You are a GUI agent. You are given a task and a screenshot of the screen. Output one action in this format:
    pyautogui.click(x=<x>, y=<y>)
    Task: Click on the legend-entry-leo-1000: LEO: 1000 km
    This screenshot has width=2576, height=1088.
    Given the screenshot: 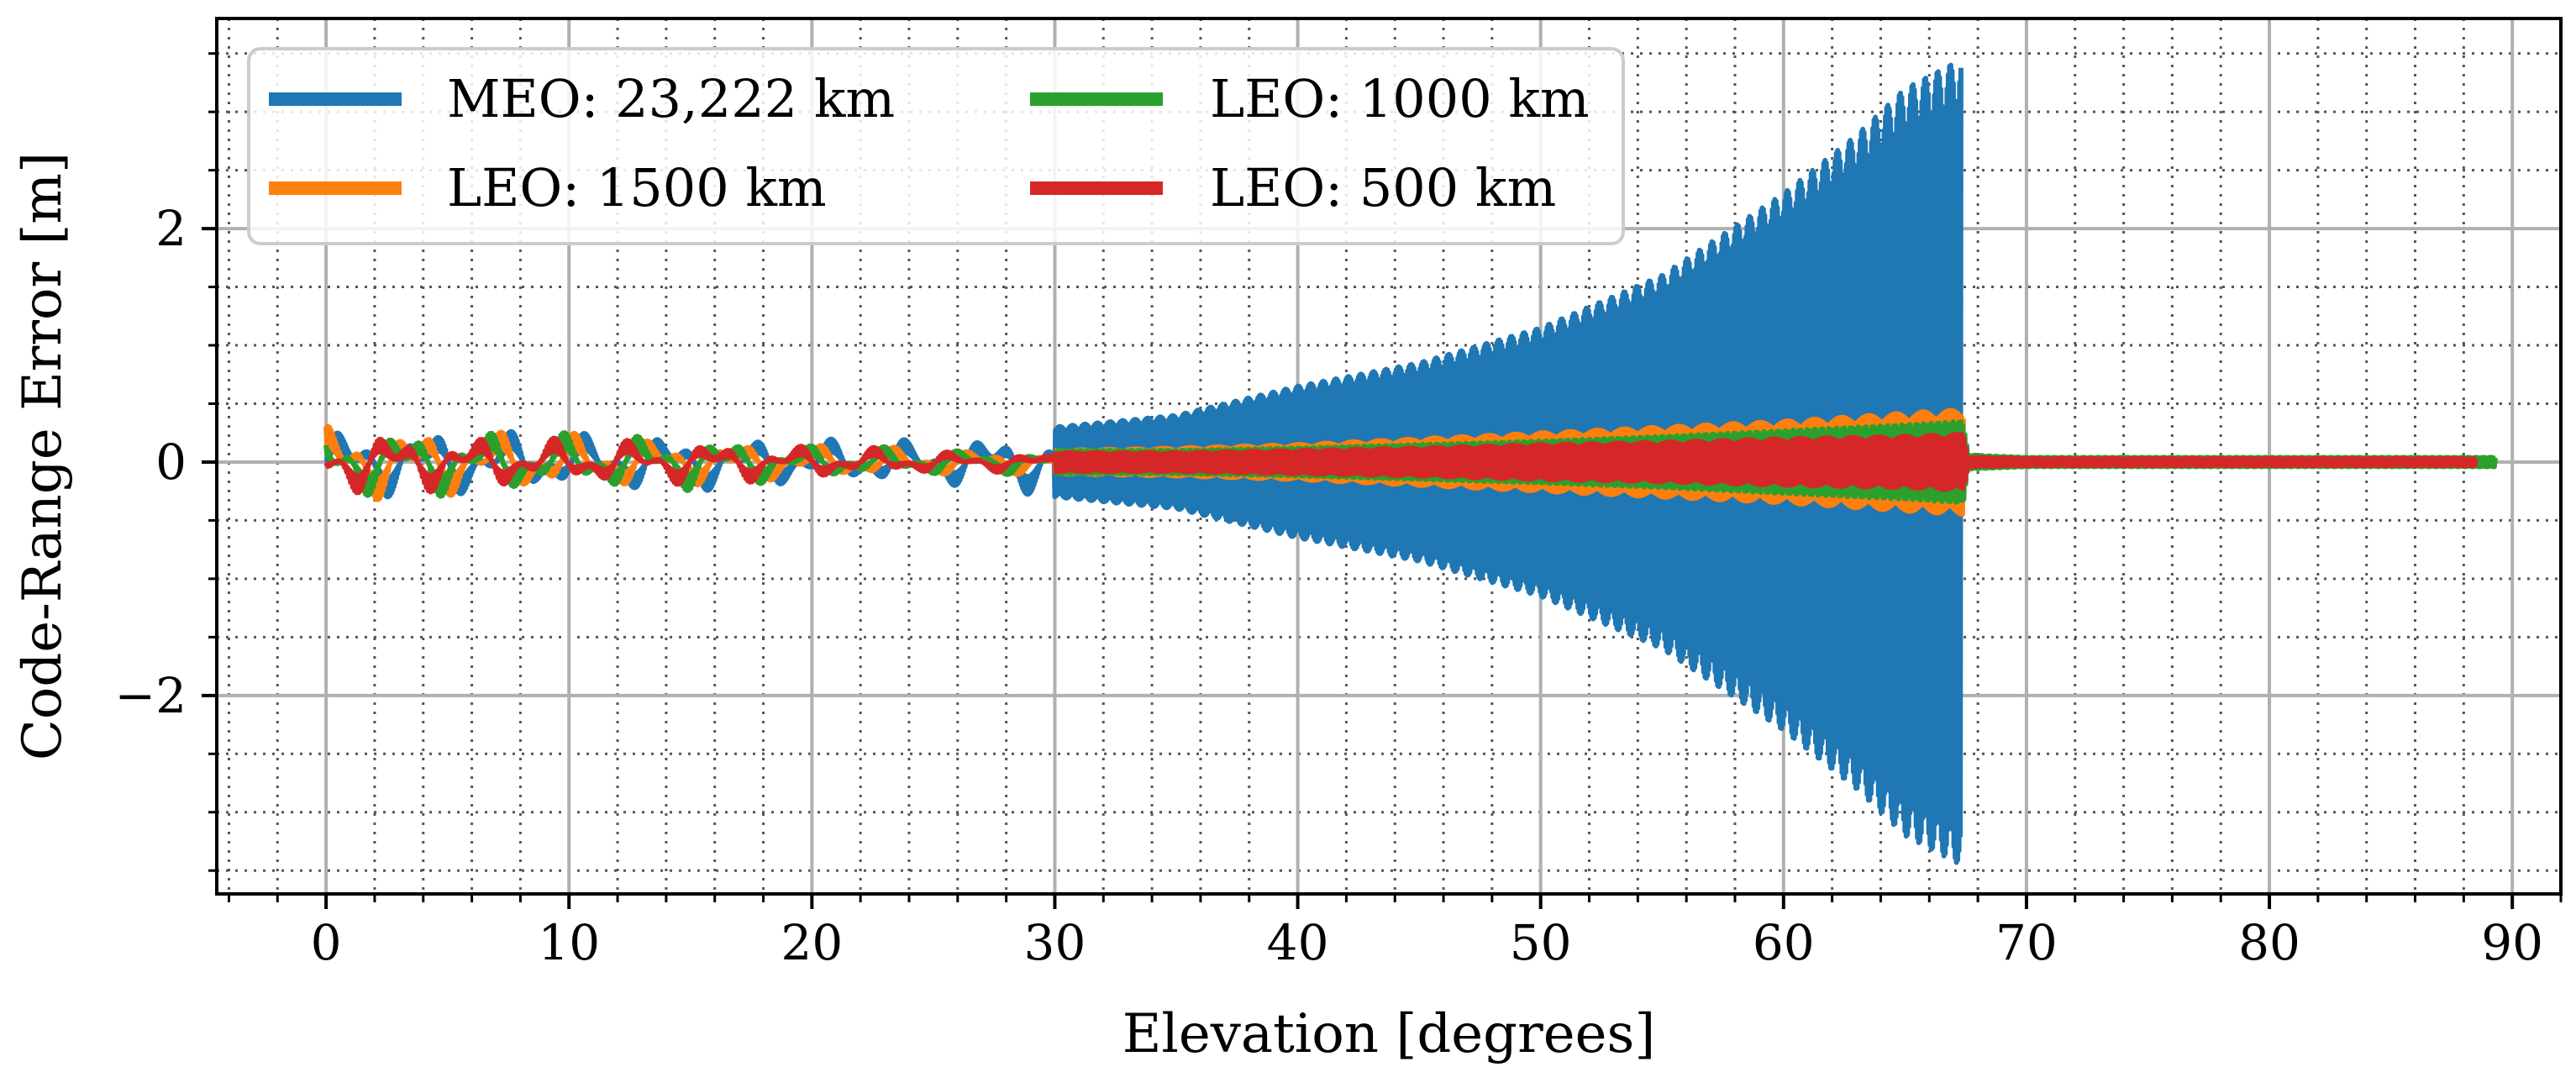 What is the action you would take?
    pyautogui.click(x=1310, y=98)
    